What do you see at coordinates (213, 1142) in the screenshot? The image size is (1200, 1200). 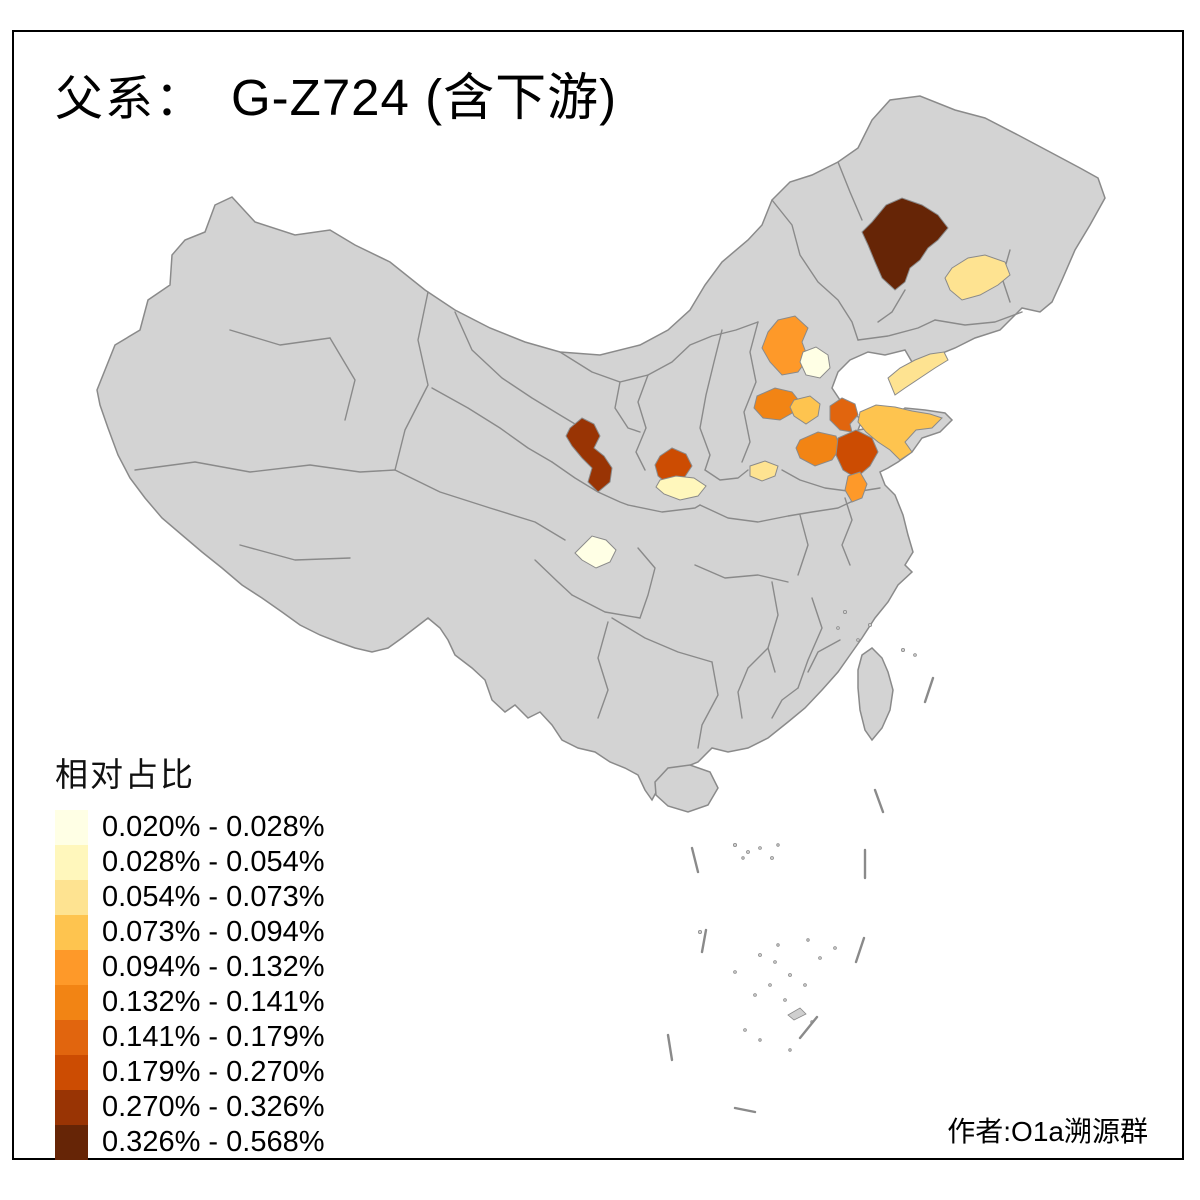 I see `legend-label-10: 0.326% - 0.568%` at bounding box center [213, 1142].